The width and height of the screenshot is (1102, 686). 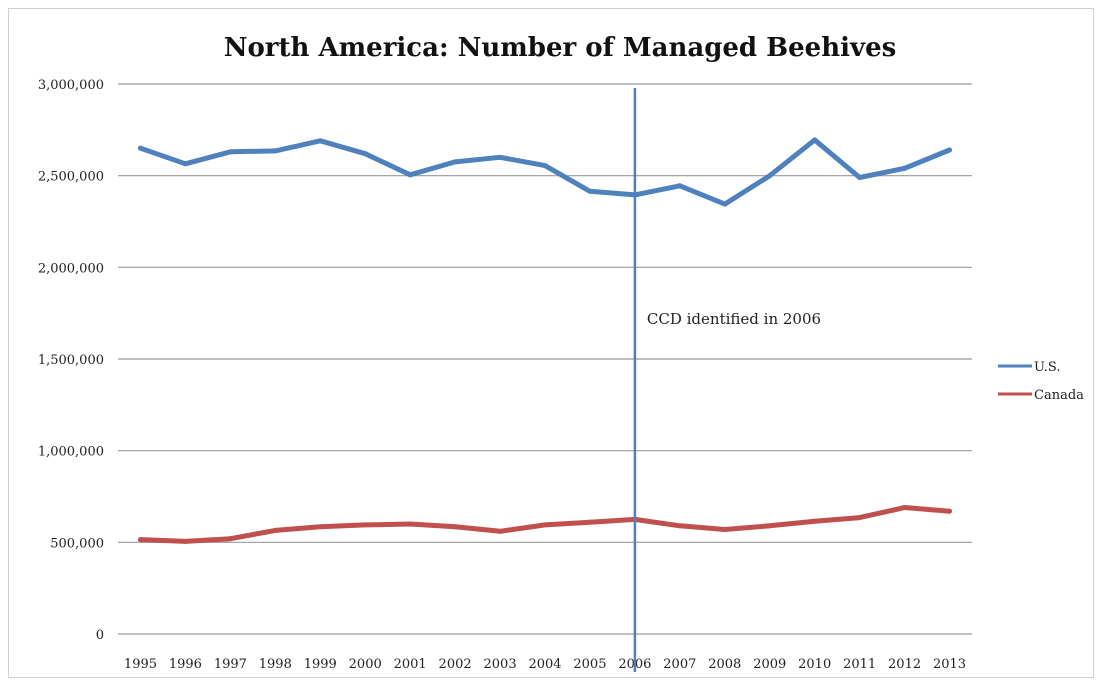 What do you see at coordinates (734, 319) in the screenshot?
I see `annotation-label: CCD identified in 2006` at bounding box center [734, 319].